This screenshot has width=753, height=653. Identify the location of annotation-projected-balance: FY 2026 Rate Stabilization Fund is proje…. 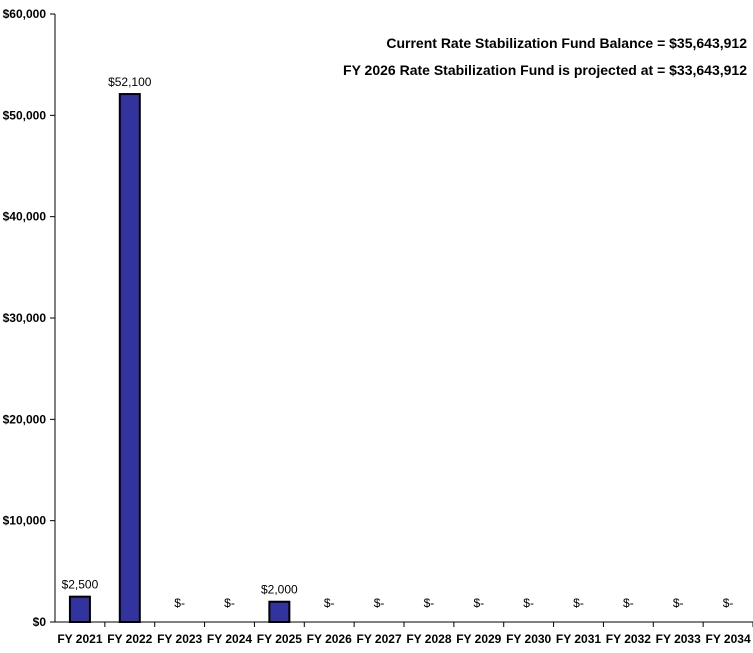
(545, 70).